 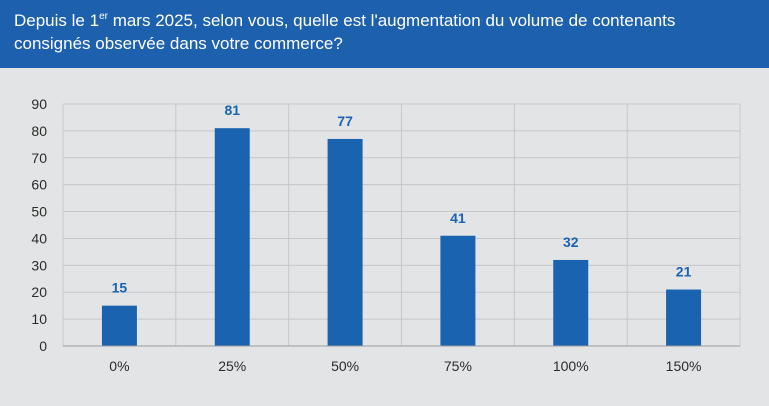 I want to click on y-tick-label: 80, so click(x=39, y=131).